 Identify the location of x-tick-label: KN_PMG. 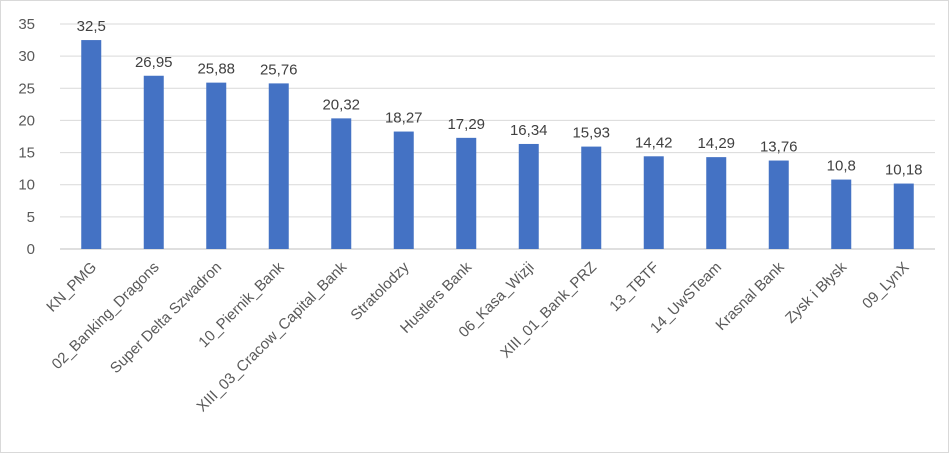
(71, 287).